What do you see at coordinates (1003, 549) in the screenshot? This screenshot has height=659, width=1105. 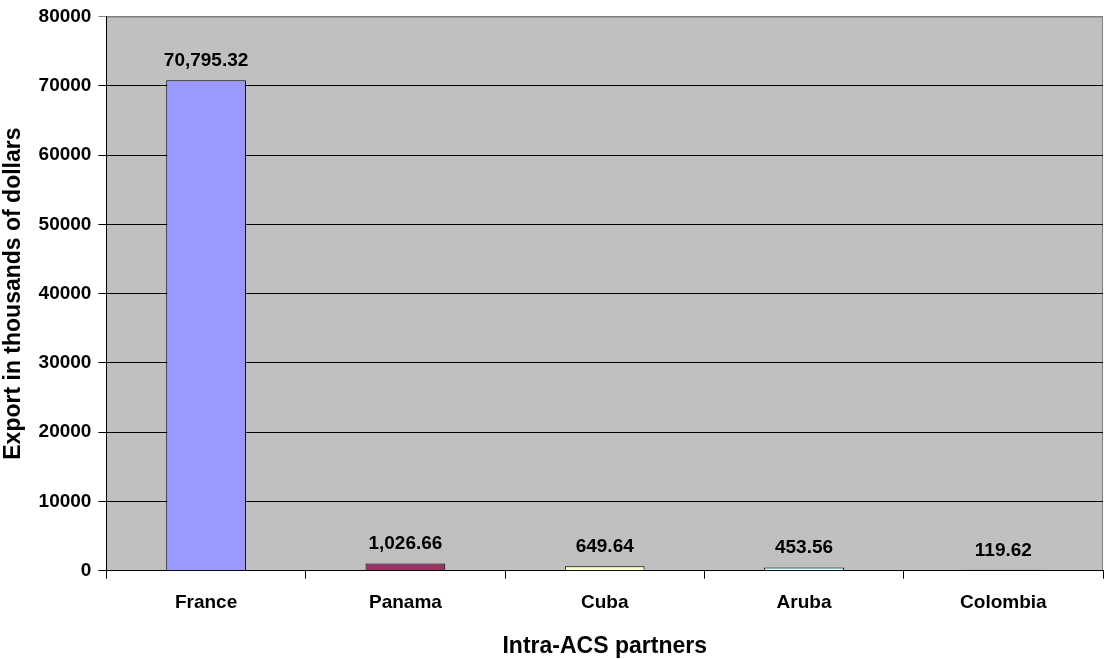 I see `data-label: 119.62` at bounding box center [1003, 549].